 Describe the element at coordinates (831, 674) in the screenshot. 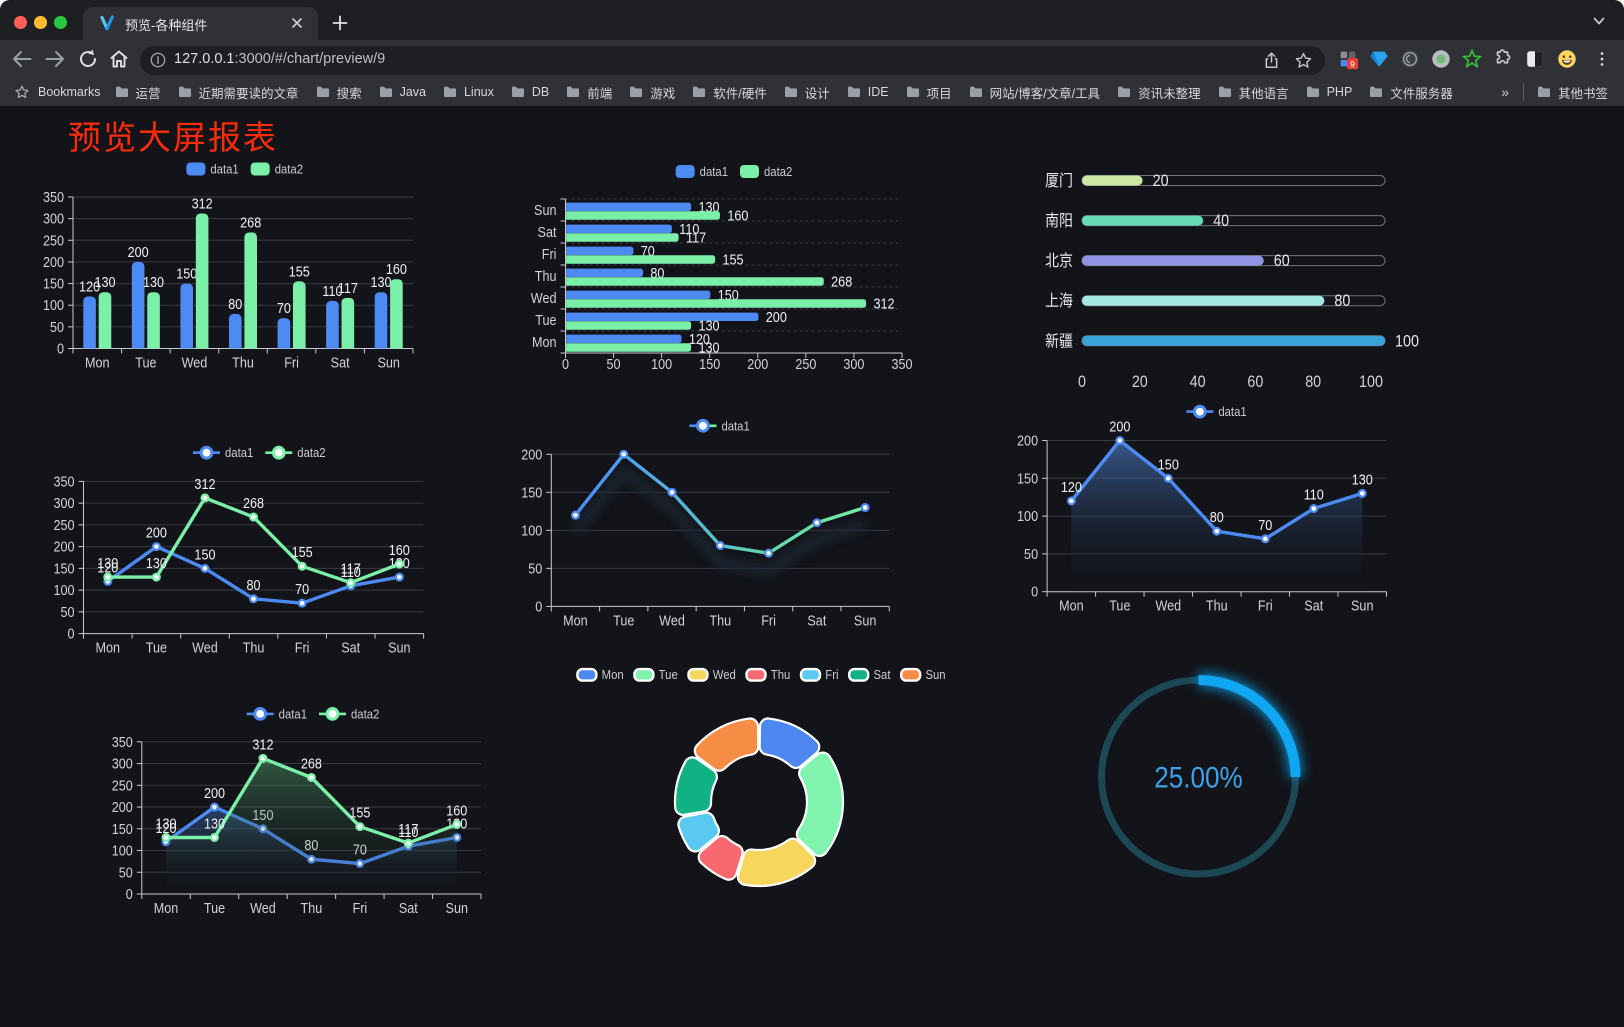

I see `chart-text: Fri` at that location.